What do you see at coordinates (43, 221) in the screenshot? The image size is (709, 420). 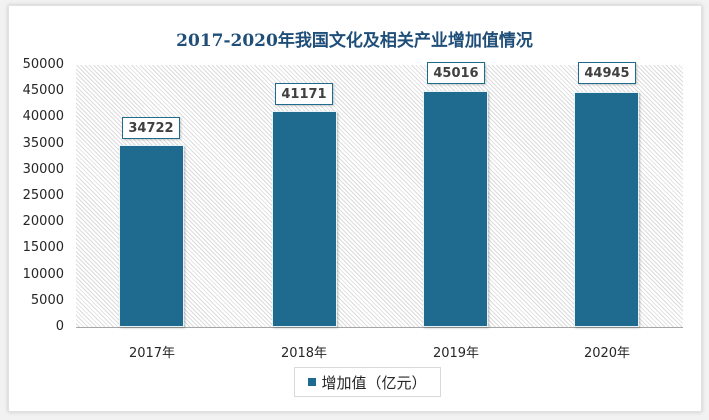 I see `y-tick: 20000` at bounding box center [43, 221].